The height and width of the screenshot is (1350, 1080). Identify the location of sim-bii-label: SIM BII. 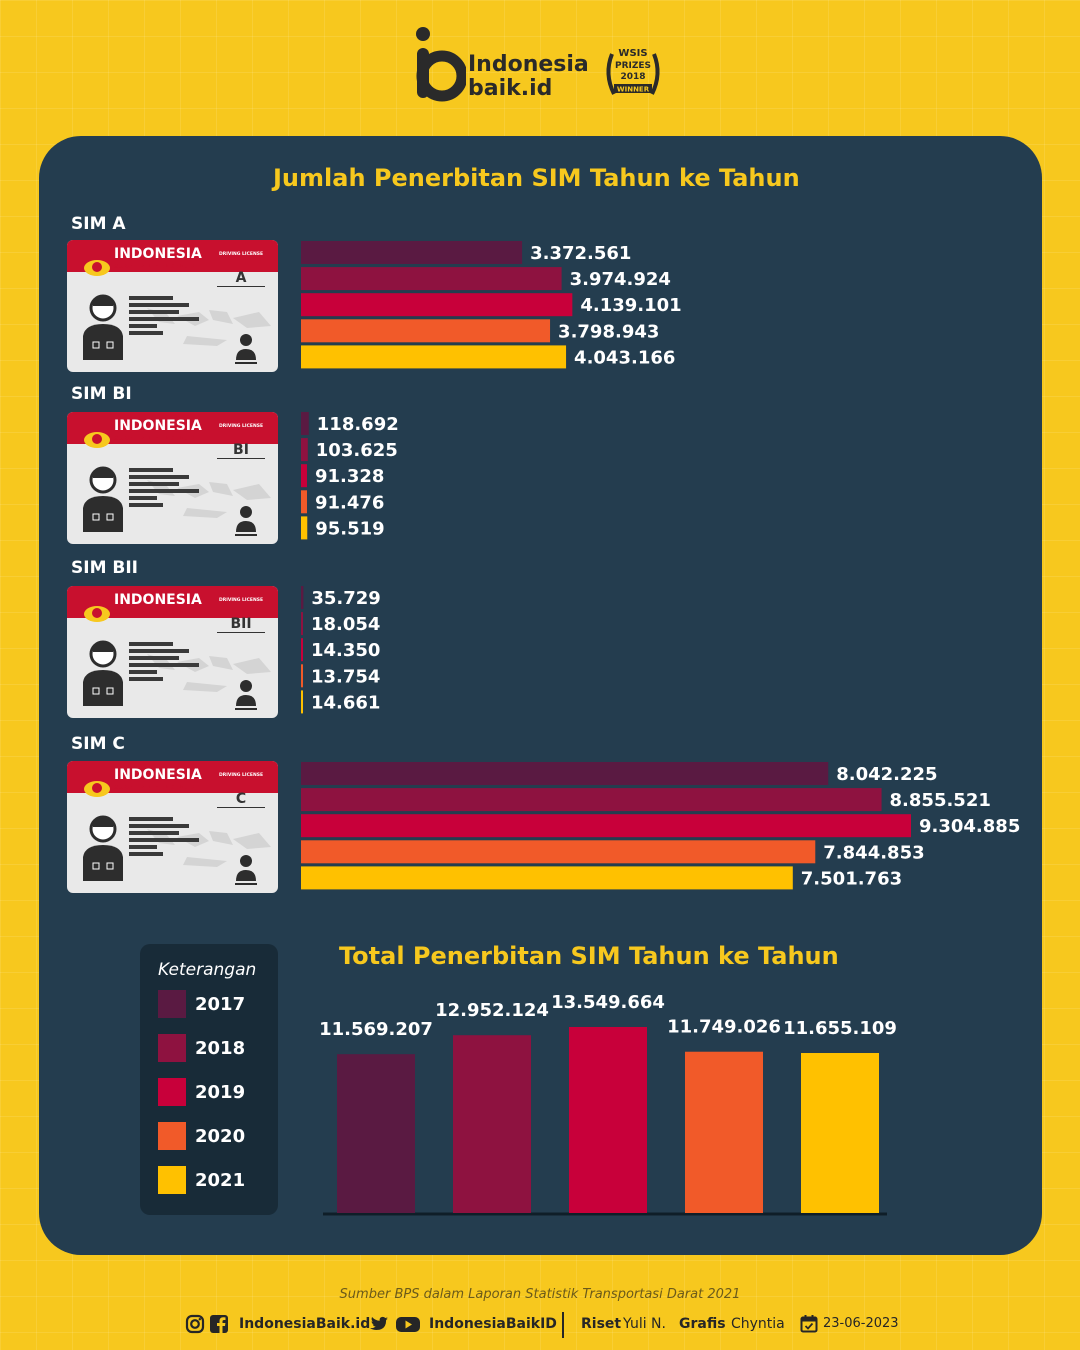
(105, 568).